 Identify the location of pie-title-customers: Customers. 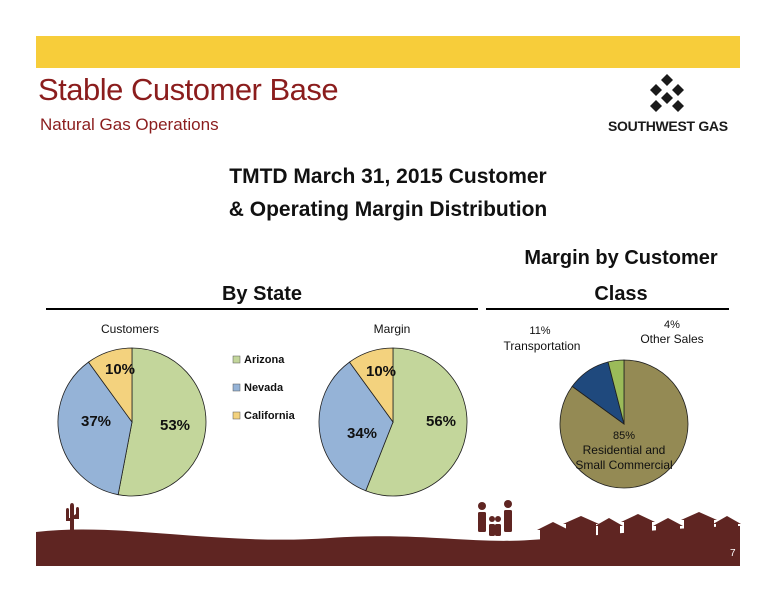
(130, 329).